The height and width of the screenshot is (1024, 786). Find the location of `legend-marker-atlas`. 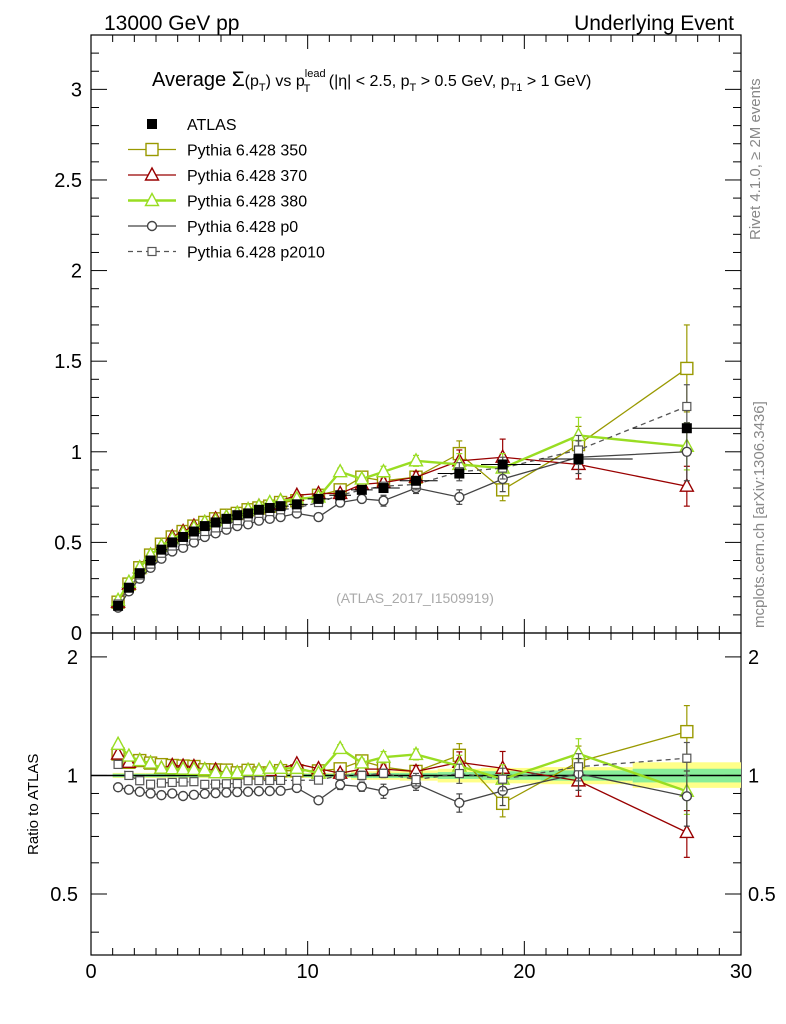

legend-marker-atlas is located at coordinates (152, 124).